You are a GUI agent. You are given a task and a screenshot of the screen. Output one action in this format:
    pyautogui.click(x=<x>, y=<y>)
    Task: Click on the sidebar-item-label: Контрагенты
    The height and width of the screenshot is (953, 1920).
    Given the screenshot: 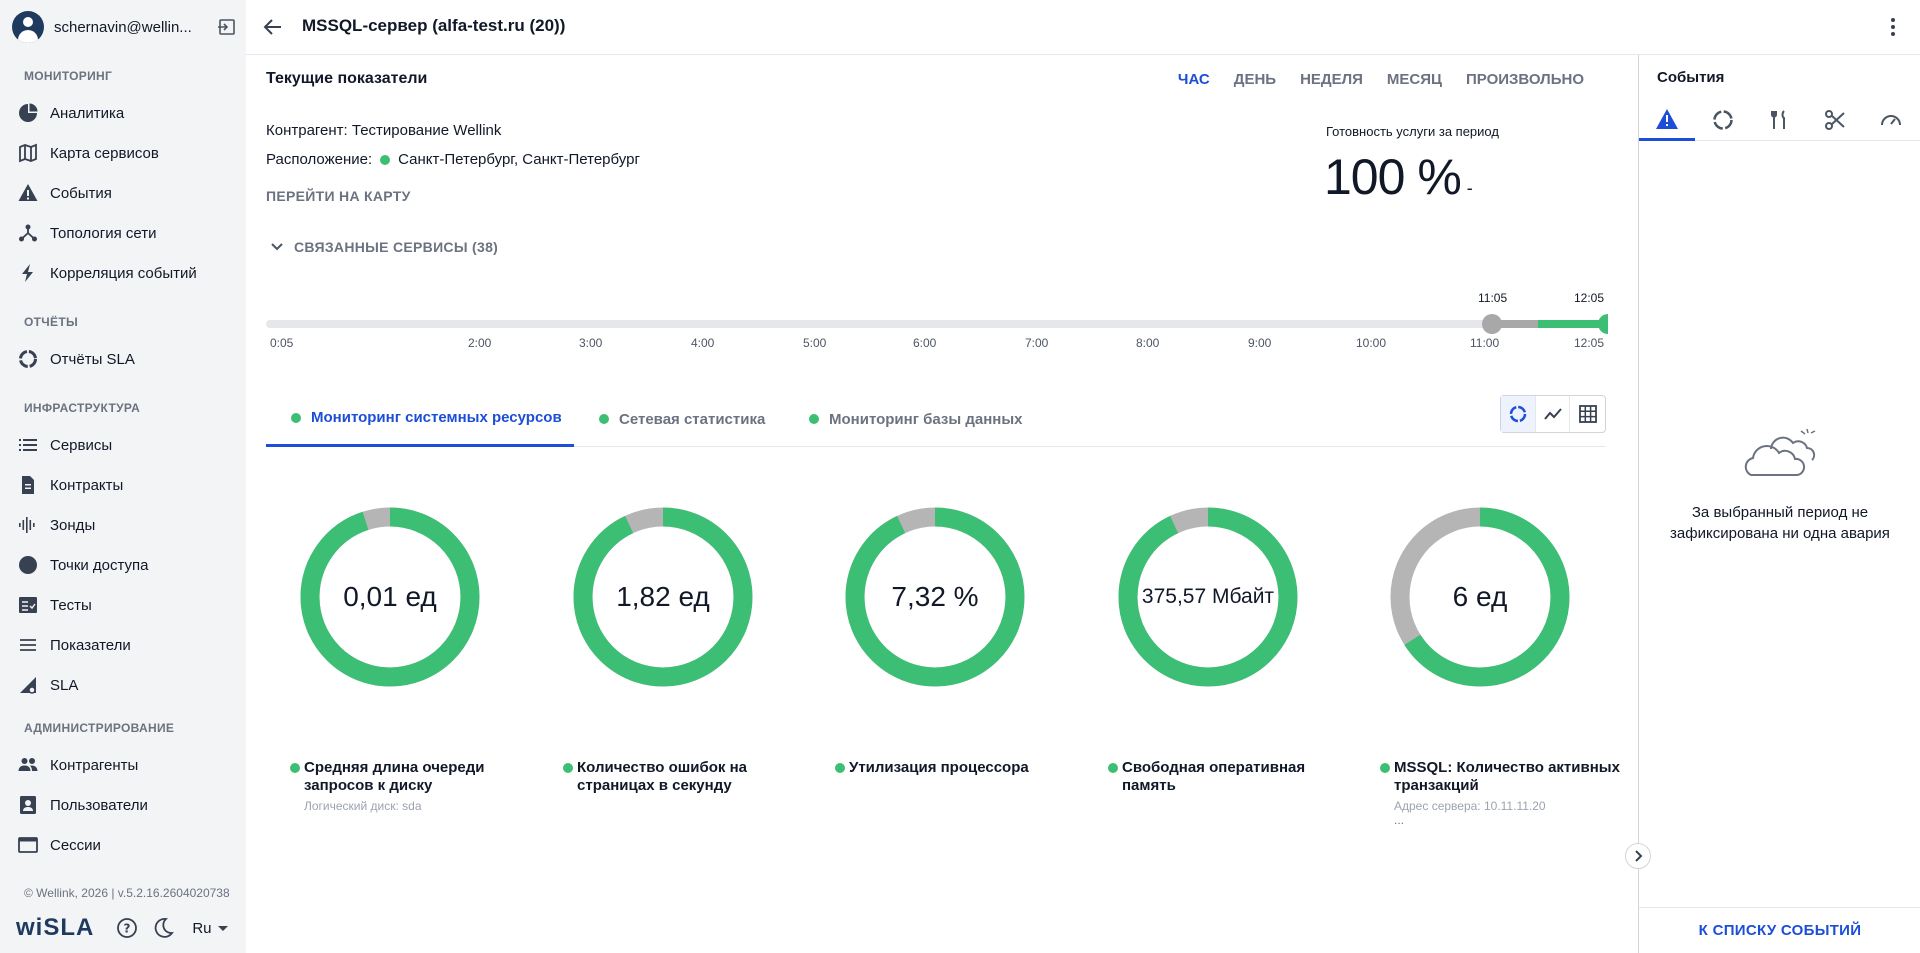 What is the action you would take?
    pyautogui.click(x=94, y=765)
    